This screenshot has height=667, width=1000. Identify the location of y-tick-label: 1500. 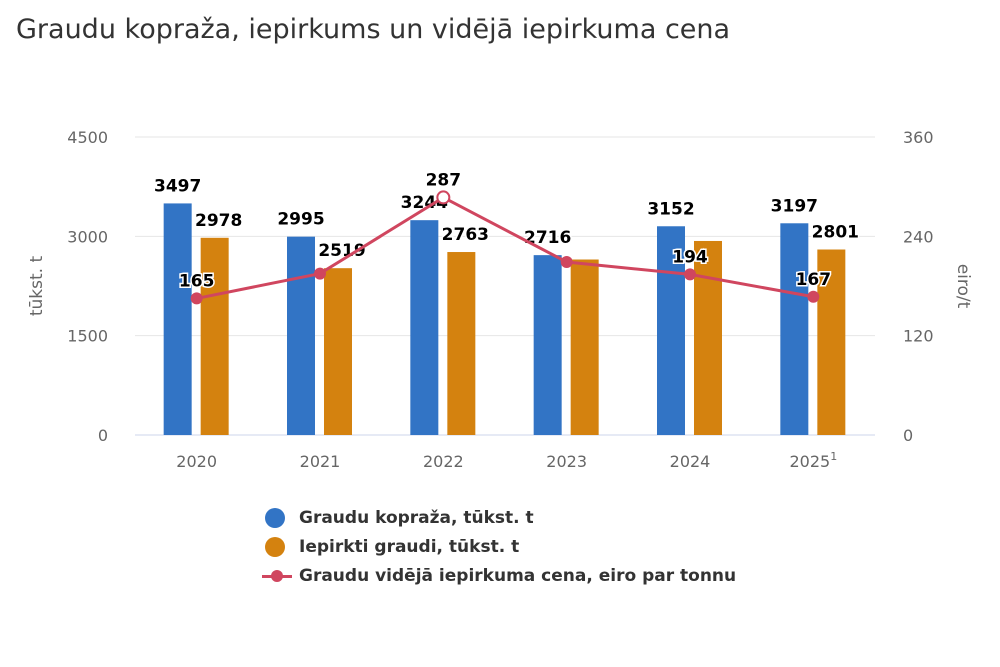
(87, 336).